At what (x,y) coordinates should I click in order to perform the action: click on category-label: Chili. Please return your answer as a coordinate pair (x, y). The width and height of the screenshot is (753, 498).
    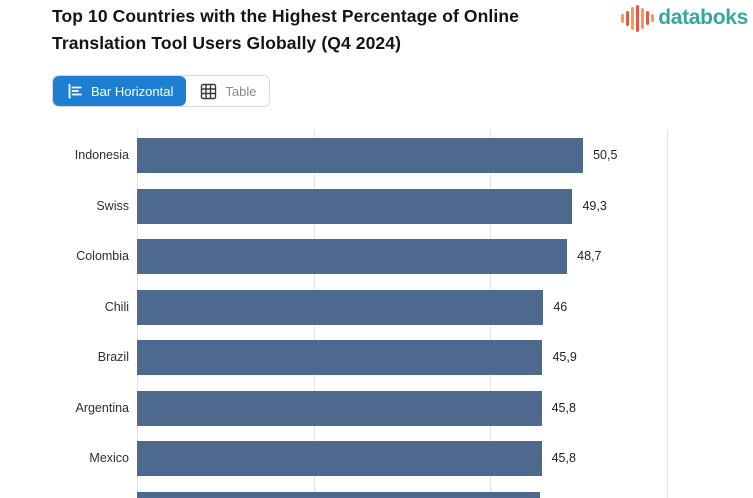
    Looking at the image, I should click on (116, 306).